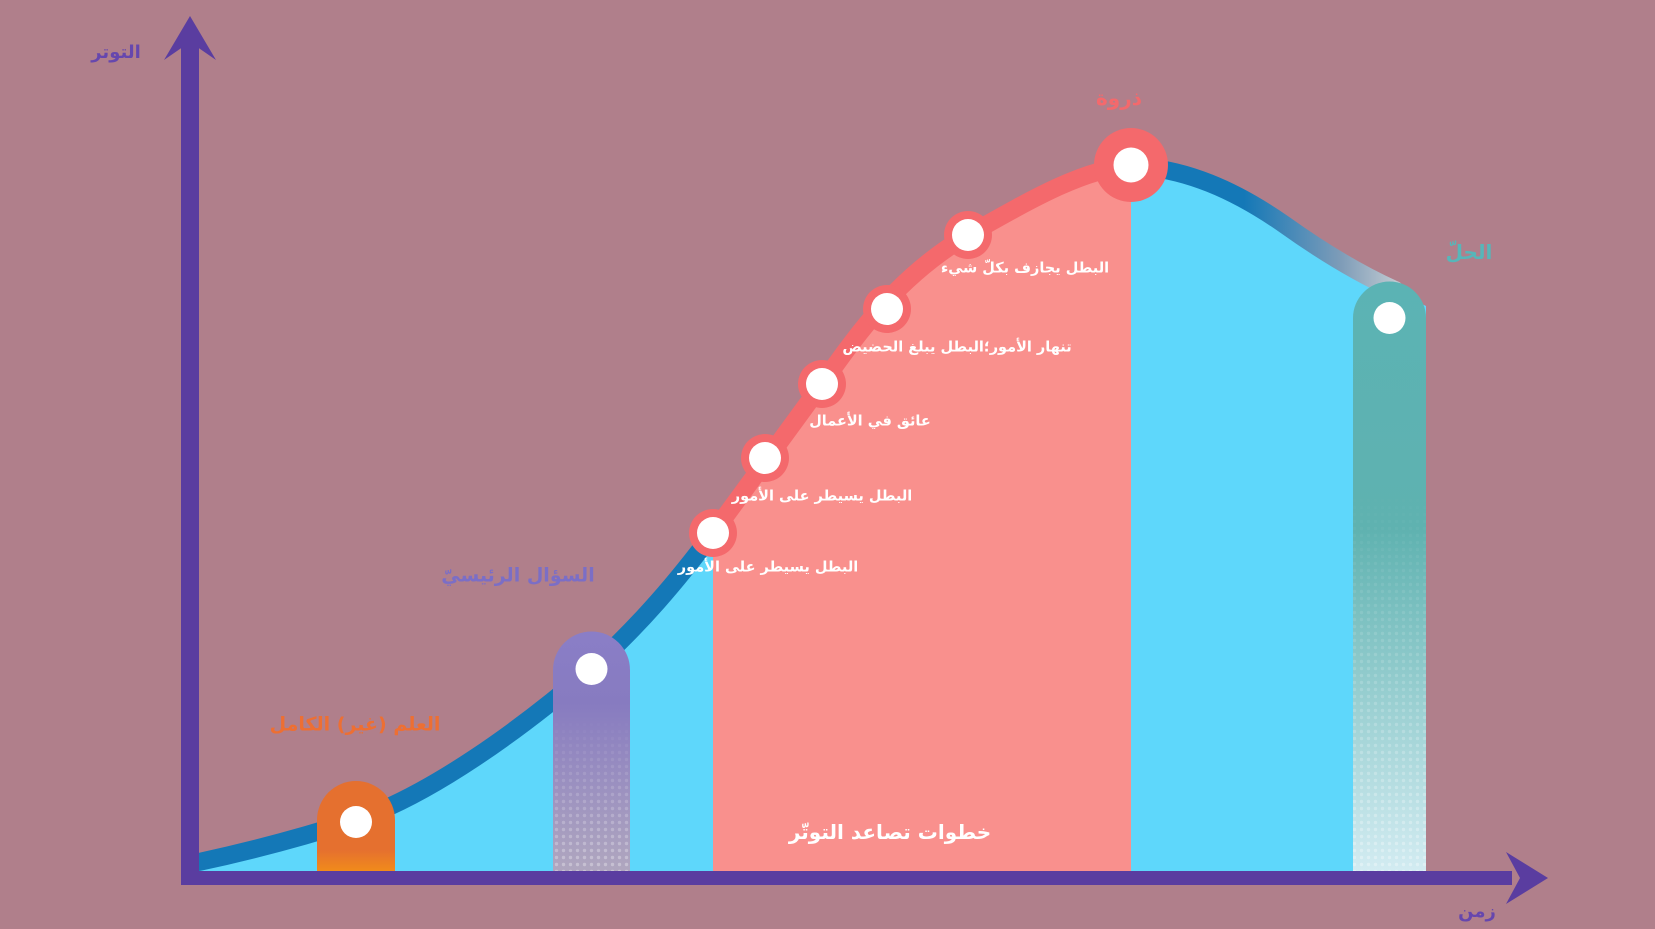 This screenshot has width=1655, height=929. What do you see at coordinates (116, 53) in the screenshot?
I see `y-axis-label: التوتر` at bounding box center [116, 53].